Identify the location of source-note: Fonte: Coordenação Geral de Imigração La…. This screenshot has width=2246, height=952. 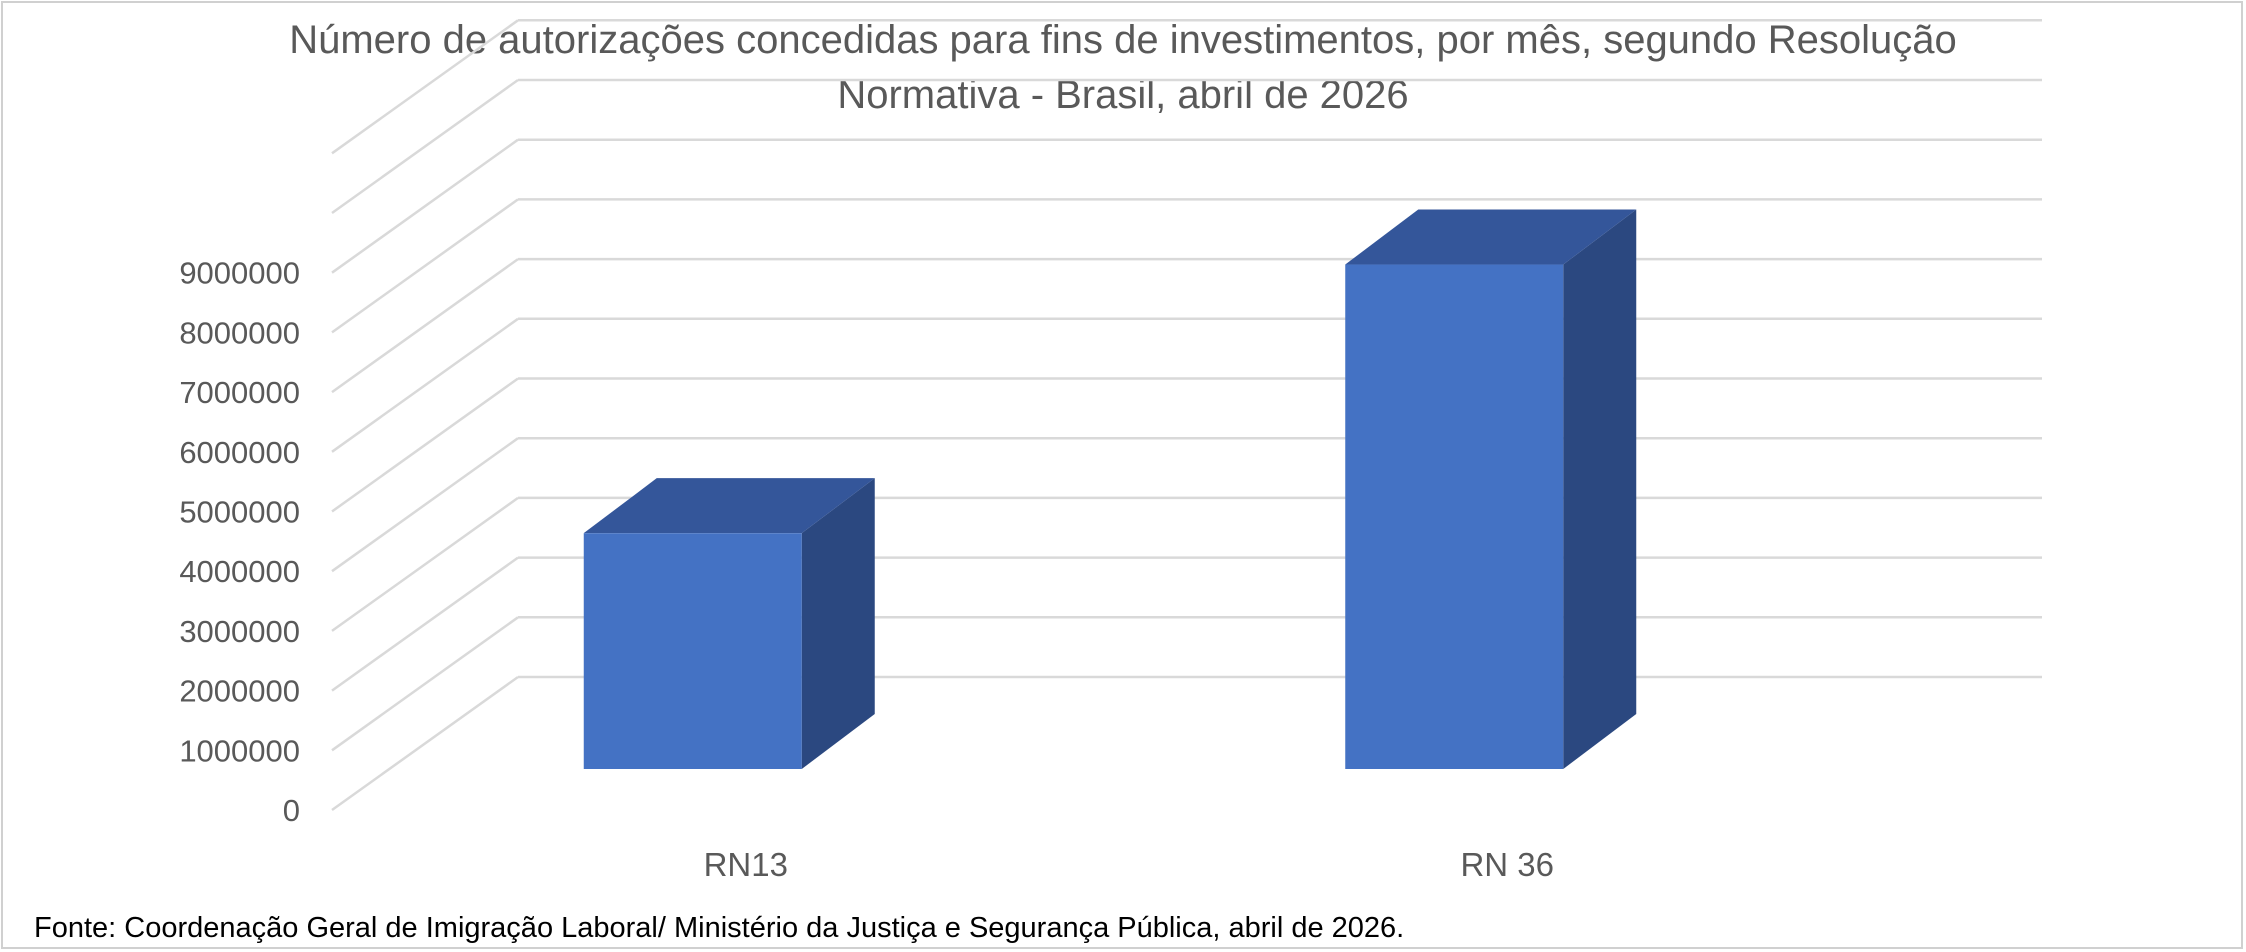
(719, 928).